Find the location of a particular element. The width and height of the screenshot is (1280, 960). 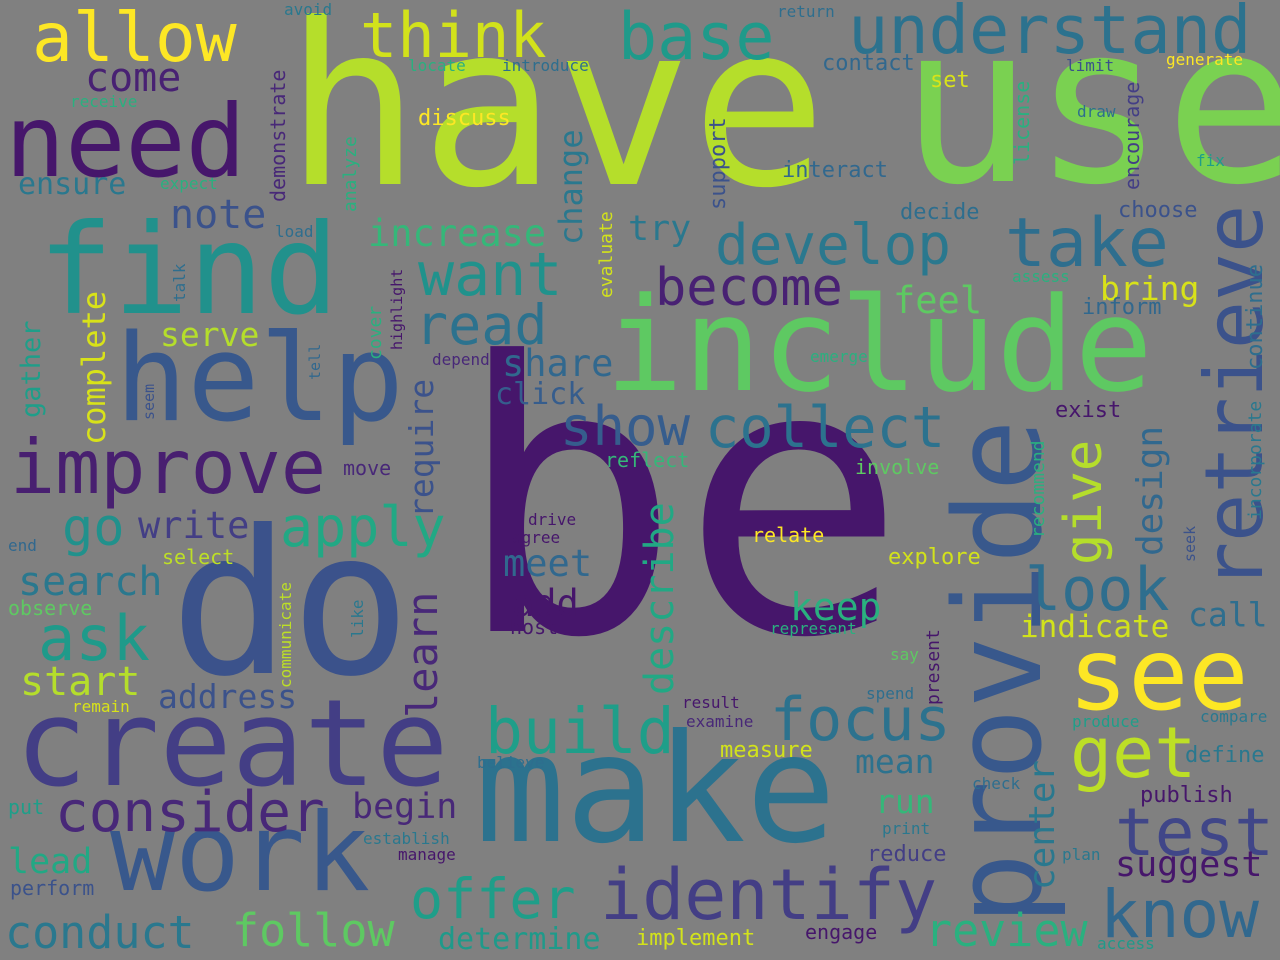

cloud-word: increase is located at coordinates (457, 233).